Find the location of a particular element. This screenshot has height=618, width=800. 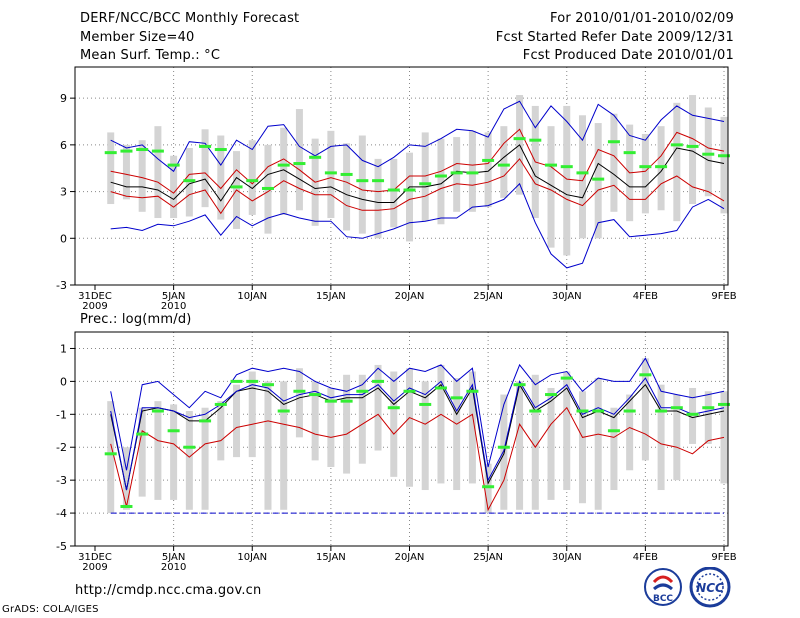

x-tick-label: 5JAN is located at coordinates (173, 557).